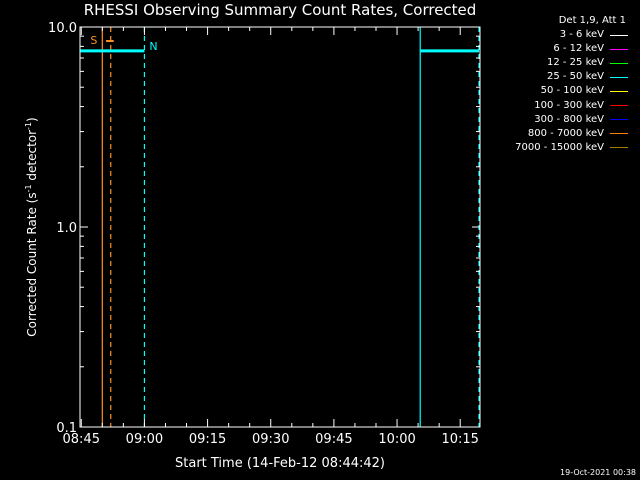 The width and height of the screenshot is (640, 480). Describe the element at coordinates (28, 126) in the screenshot. I see `y-axis-label-sup2: -1` at that location.